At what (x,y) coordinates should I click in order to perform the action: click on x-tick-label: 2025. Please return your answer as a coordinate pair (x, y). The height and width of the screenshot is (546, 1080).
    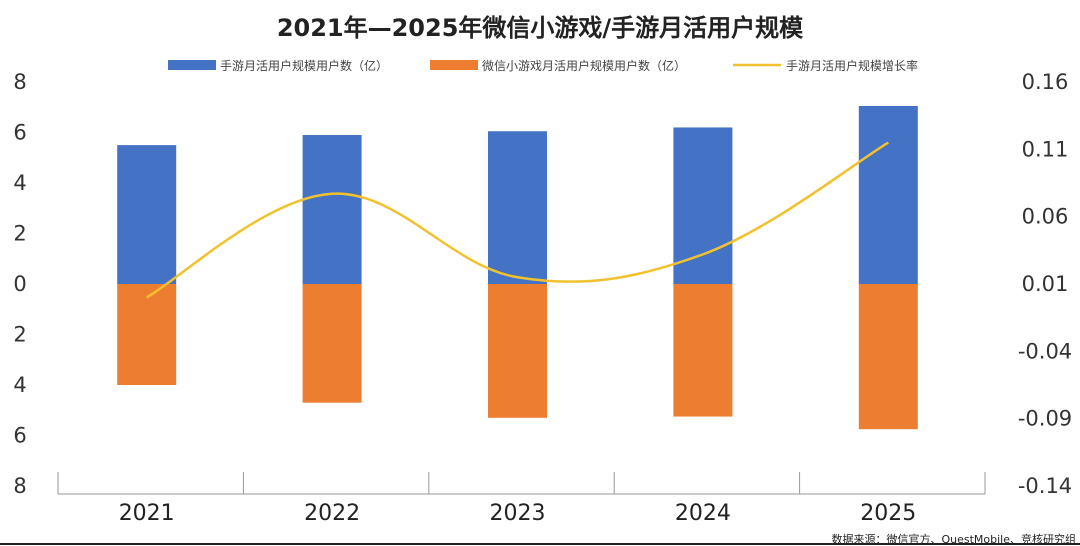
    Looking at the image, I should click on (888, 513).